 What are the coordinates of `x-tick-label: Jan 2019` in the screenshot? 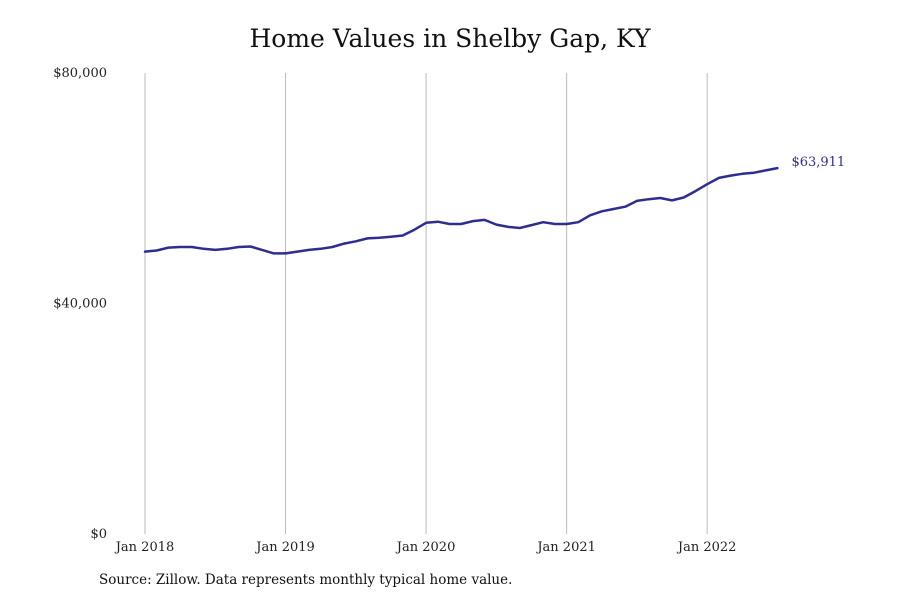 It's located at (284, 547).